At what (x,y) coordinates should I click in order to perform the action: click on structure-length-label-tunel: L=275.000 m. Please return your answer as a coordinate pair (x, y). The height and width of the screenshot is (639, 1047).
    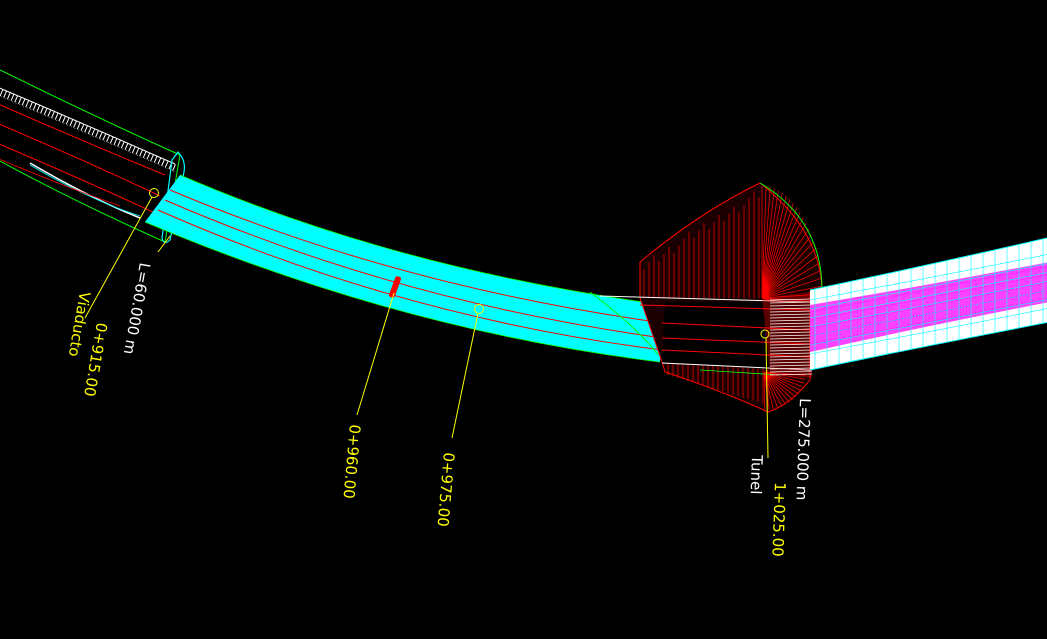
    Looking at the image, I should click on (803, 449).